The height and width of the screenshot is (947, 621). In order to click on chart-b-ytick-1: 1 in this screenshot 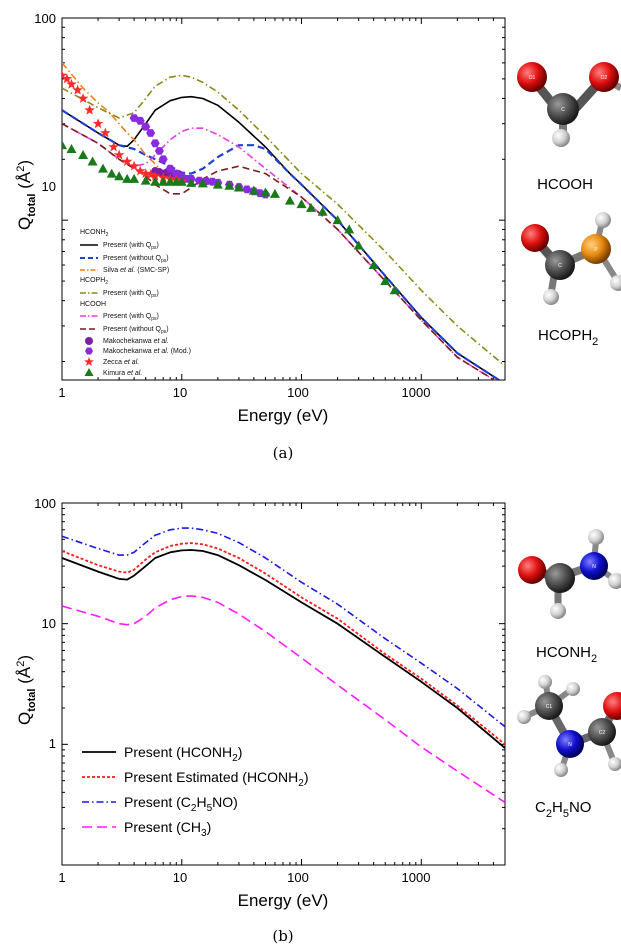, I will do `click(52, 743)`.